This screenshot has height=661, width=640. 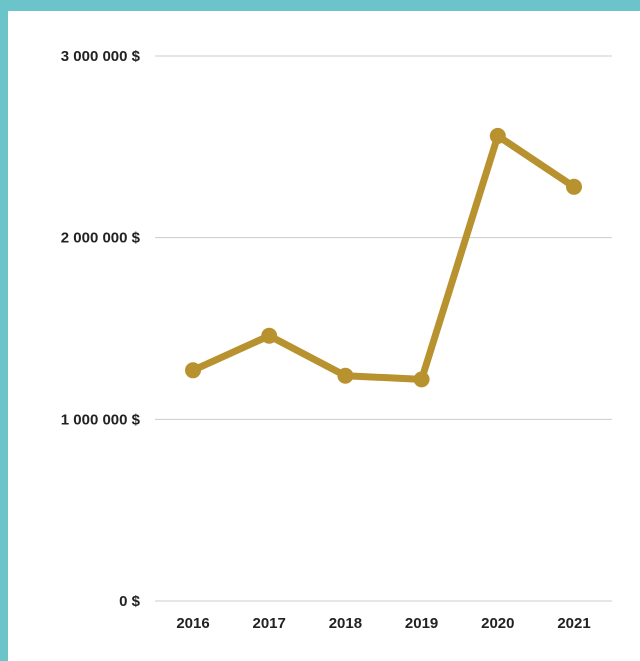 What do you see at coordinates (269, 335) in the screenshot?
I see `data-point-2017` at bounding box center [269, 335].